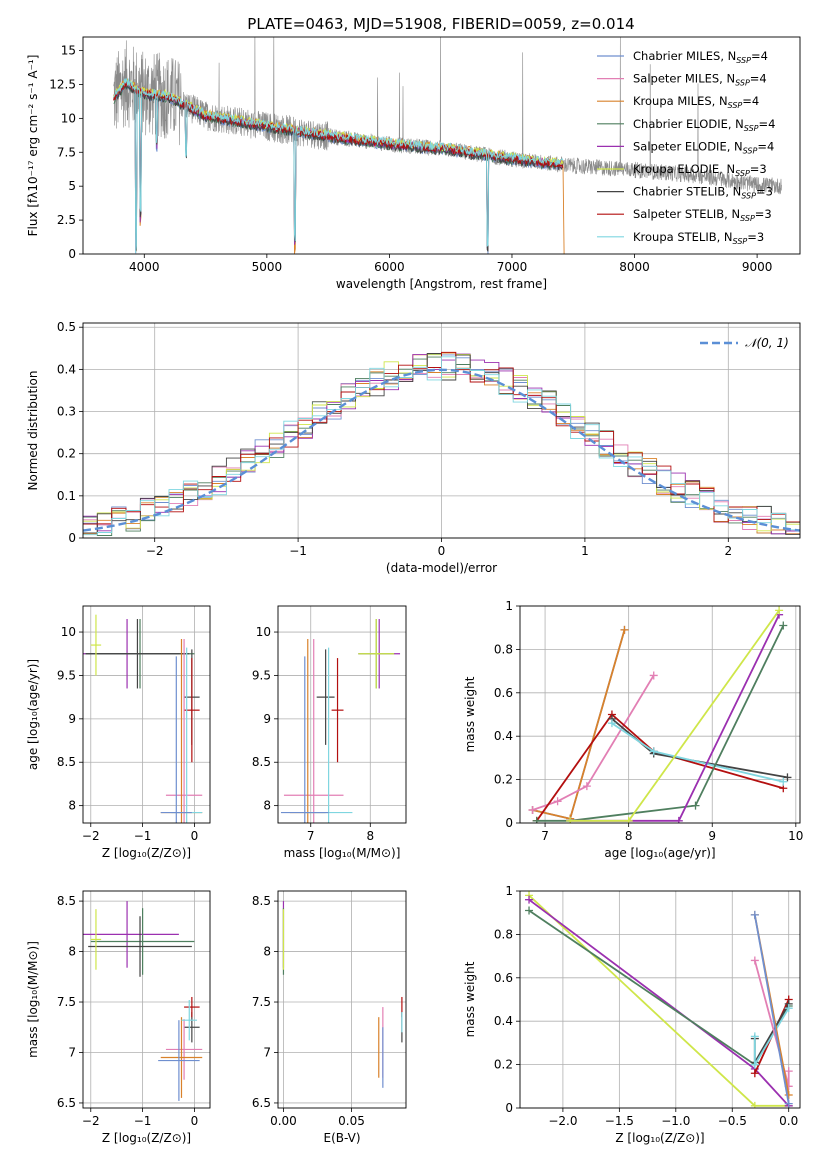 This screenshot has height=1170, width=819. Describe the element at coordinates (143, 718) in the screenshot. I see `plot-area` at that location.